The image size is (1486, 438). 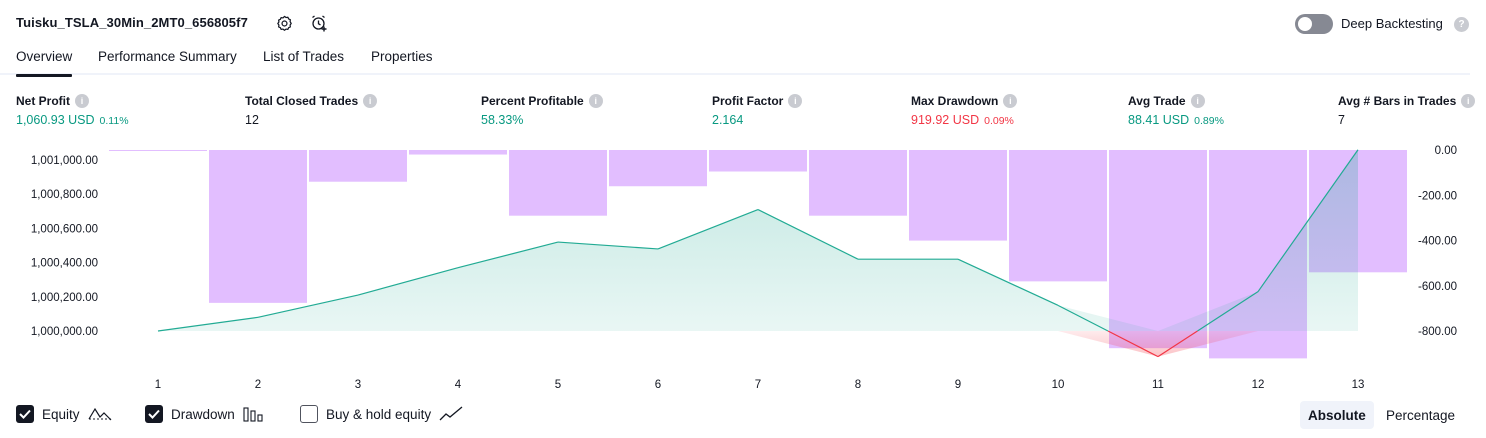 I want to click on metric-value: 88.41 USD, so click(x=1159, y=120).